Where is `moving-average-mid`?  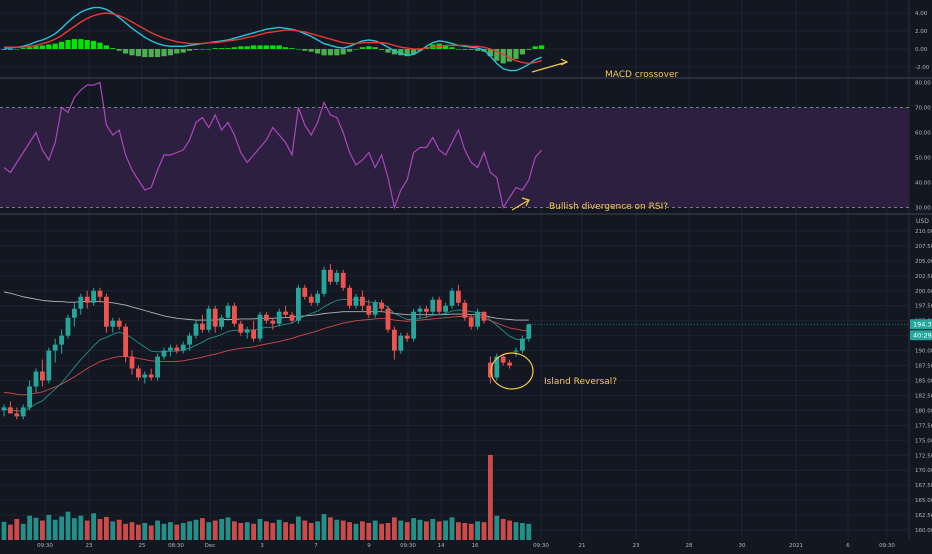 moving-average-mid is located at coordinates (266, 356).